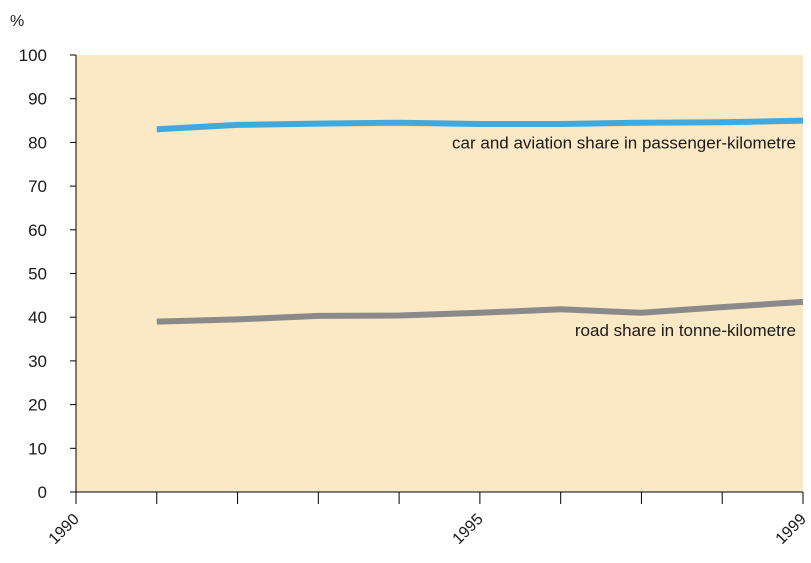 Image resolution: width=811 pixels, height=563 pixels. I want to click on y-tick-label: 30, so click(37, 361).